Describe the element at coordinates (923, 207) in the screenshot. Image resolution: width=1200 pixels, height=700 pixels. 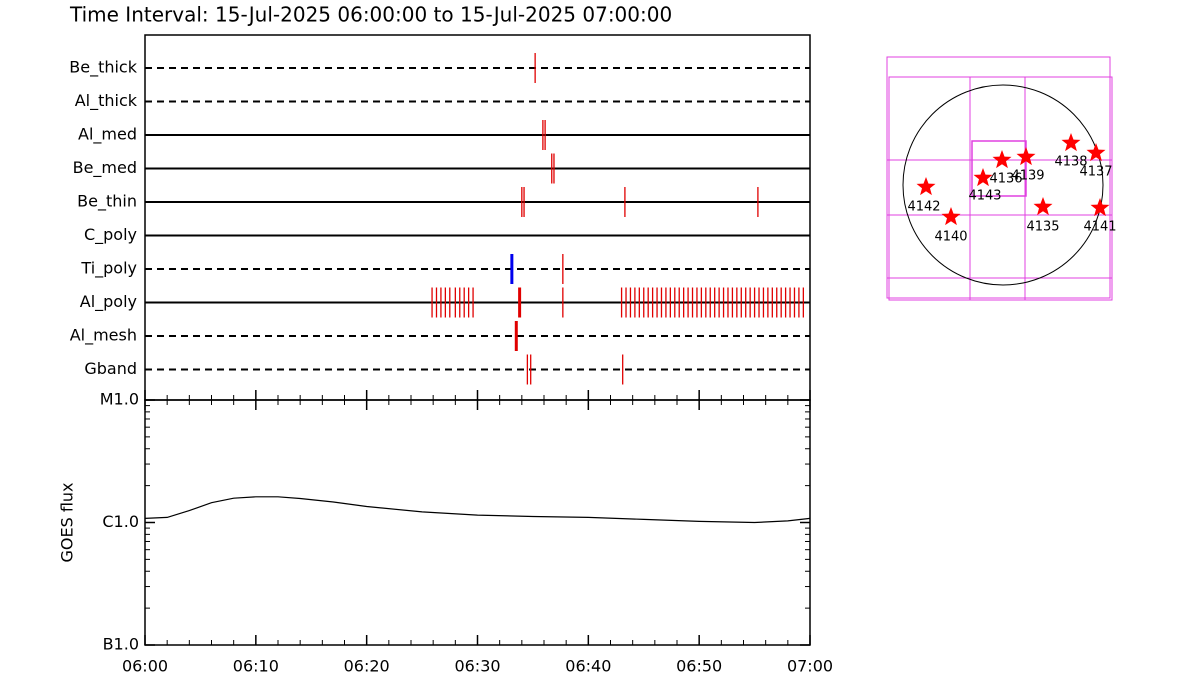
I see `region-label: 4142` at that location.